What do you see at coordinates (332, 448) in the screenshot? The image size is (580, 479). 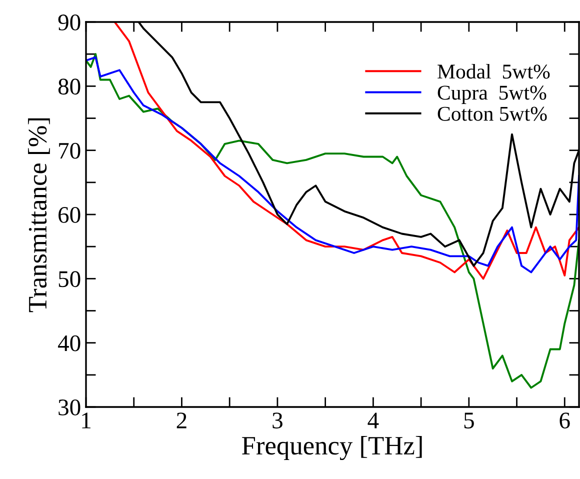 I see `x-axis-title: Frequency [THz]` at bounding box center [332, 448].